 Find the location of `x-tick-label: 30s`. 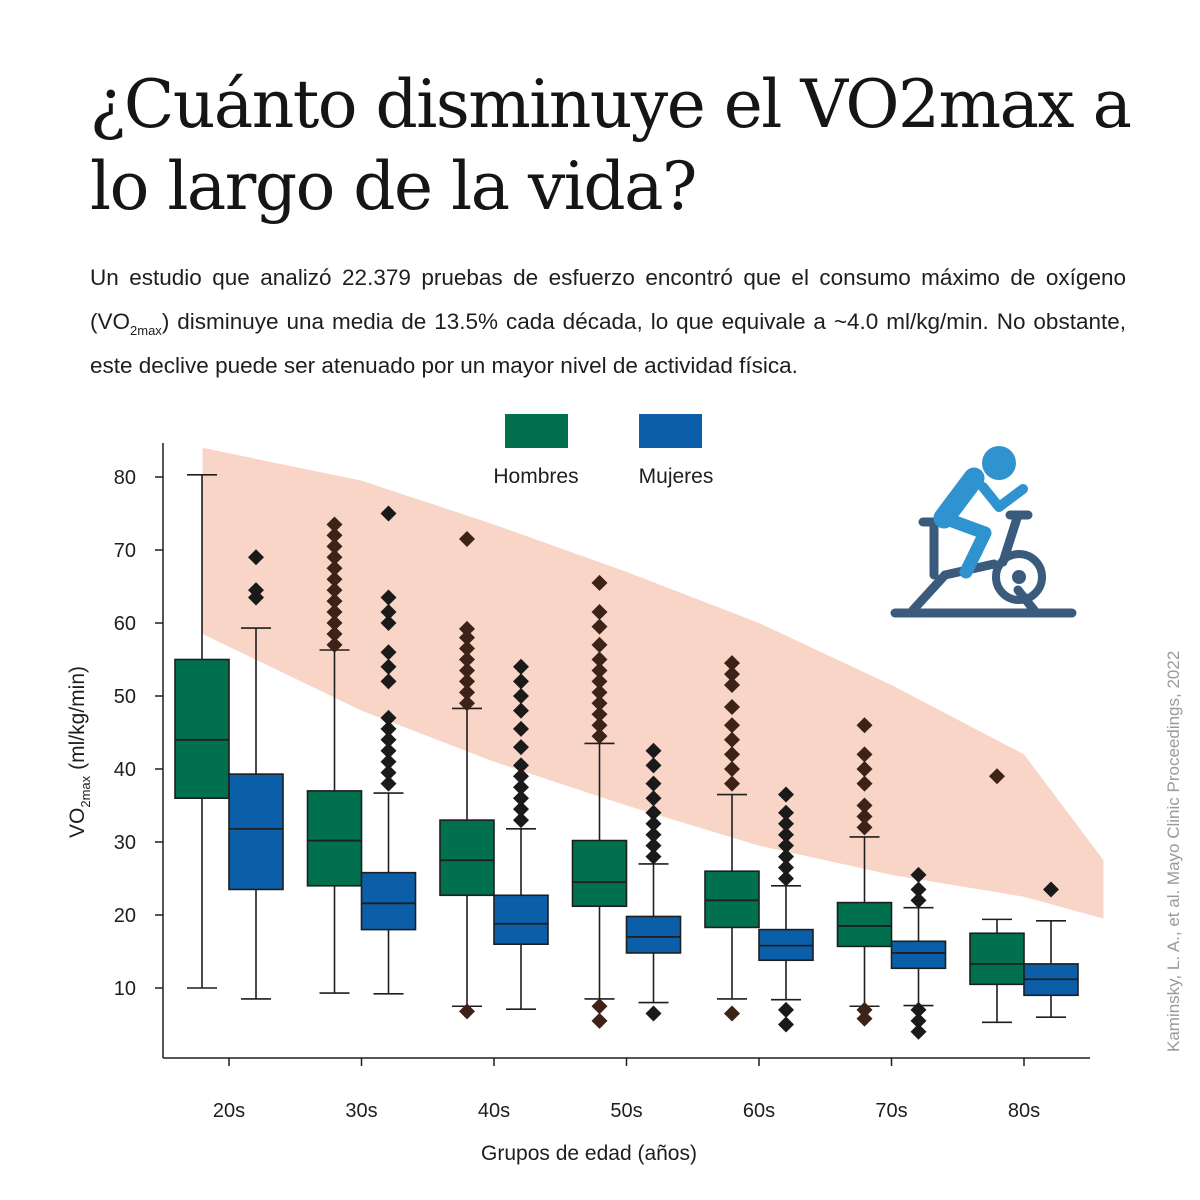

x-tick-label: 30s is located at coordinates (361, 1111).